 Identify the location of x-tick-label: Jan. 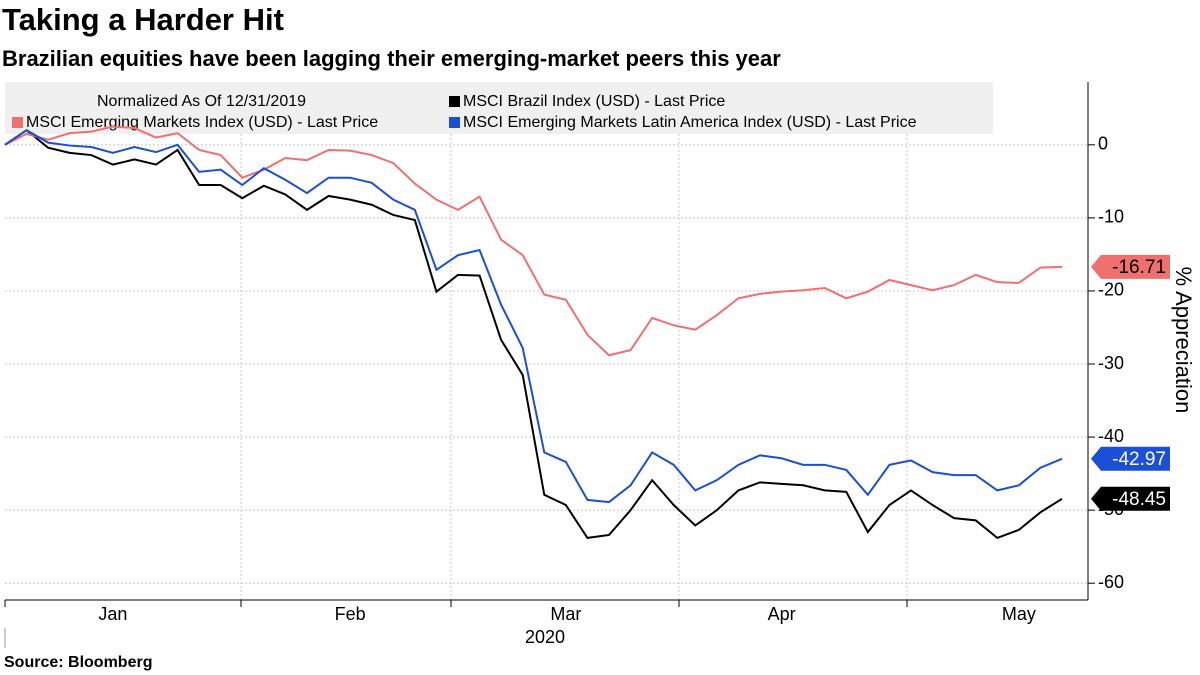
(112, 614).